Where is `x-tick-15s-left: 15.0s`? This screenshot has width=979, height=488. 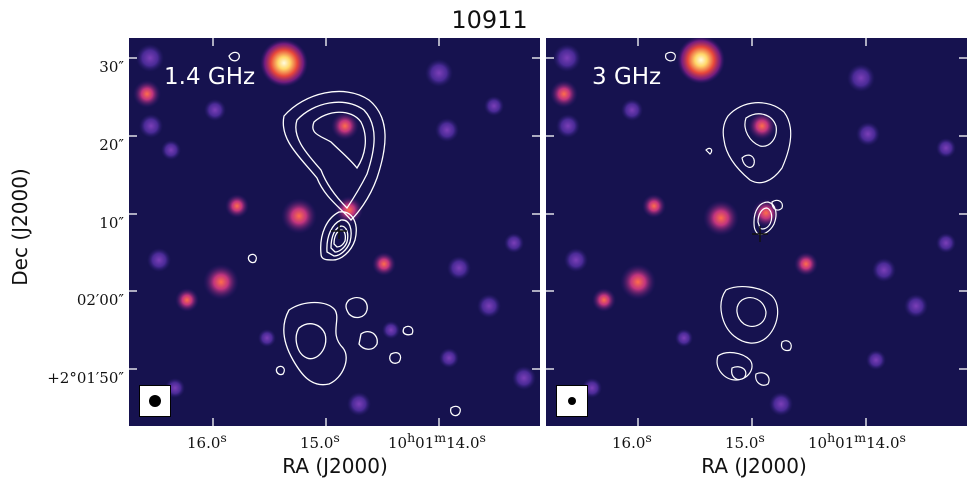
x-tick-15s-left: 15.0s is located at coordinates (320, 441).